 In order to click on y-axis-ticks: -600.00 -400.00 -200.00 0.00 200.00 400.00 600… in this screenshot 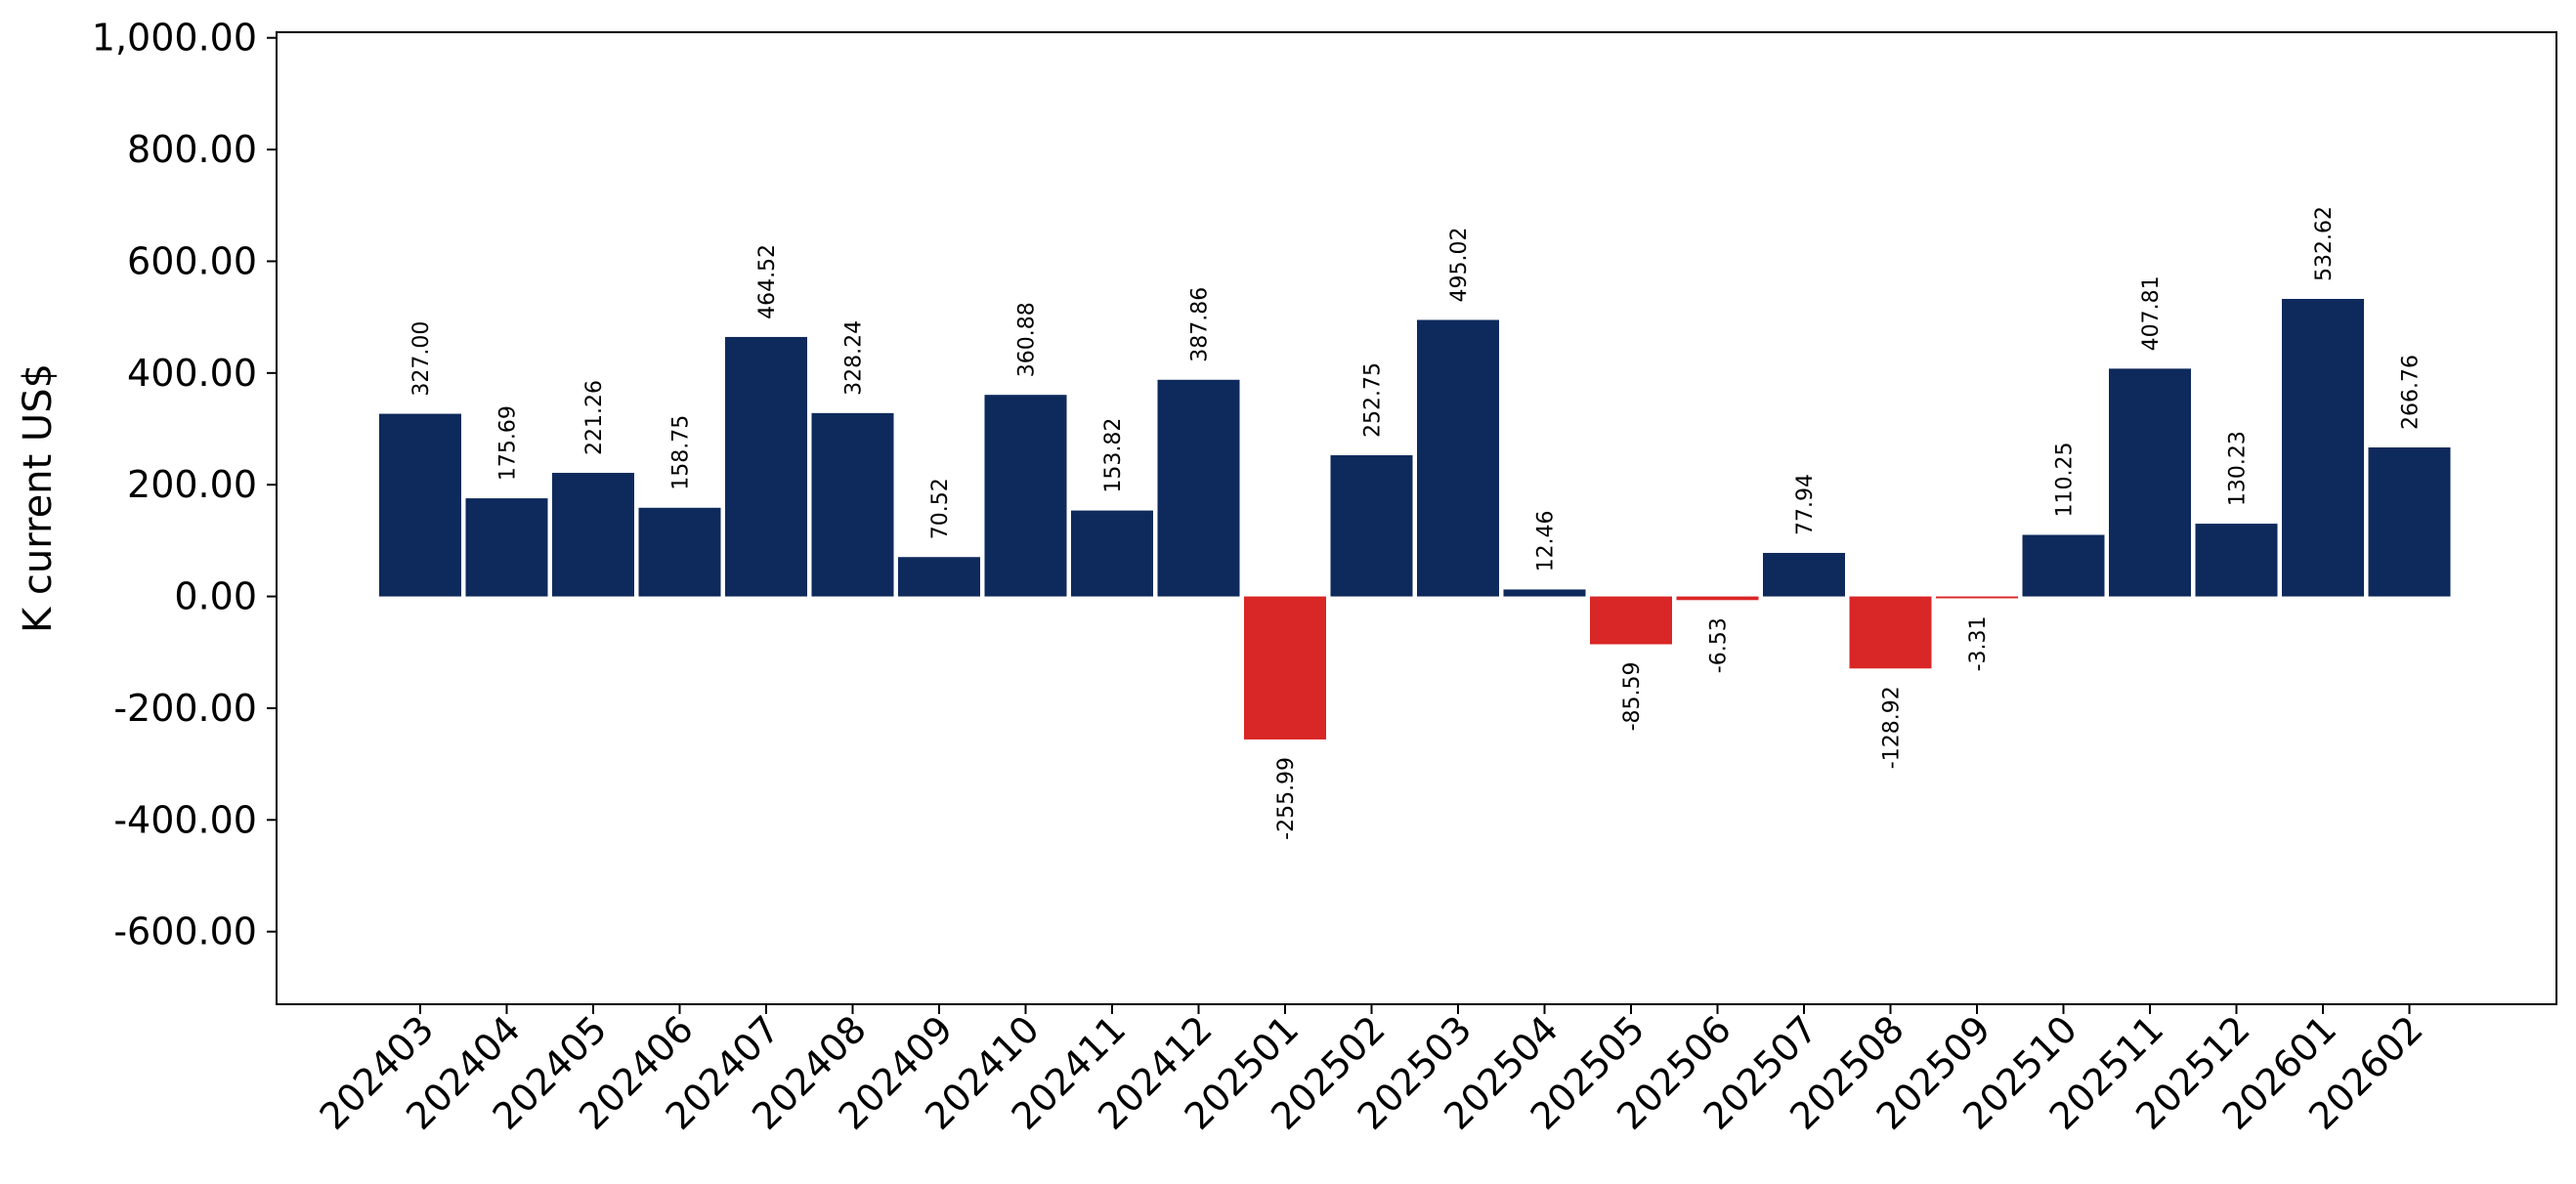, I will do `click(184, 485)`.